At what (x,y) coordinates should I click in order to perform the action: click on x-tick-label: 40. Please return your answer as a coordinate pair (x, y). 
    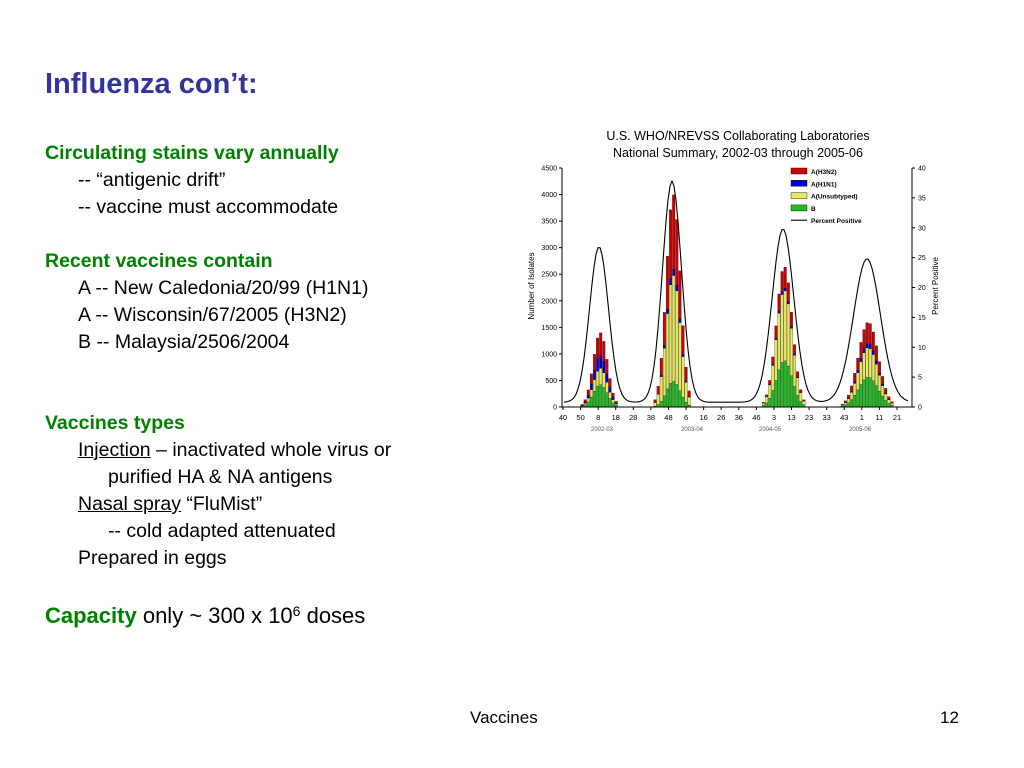
    Looking at the image, I should click on (563, 417).